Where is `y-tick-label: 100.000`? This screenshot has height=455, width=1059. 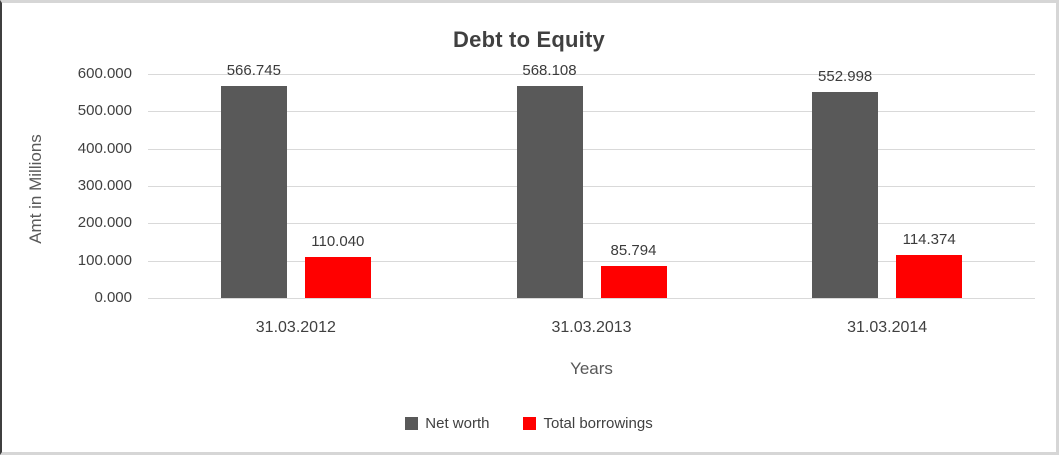
y-tick-label: 100.000 is located at coordinates (104, 260).